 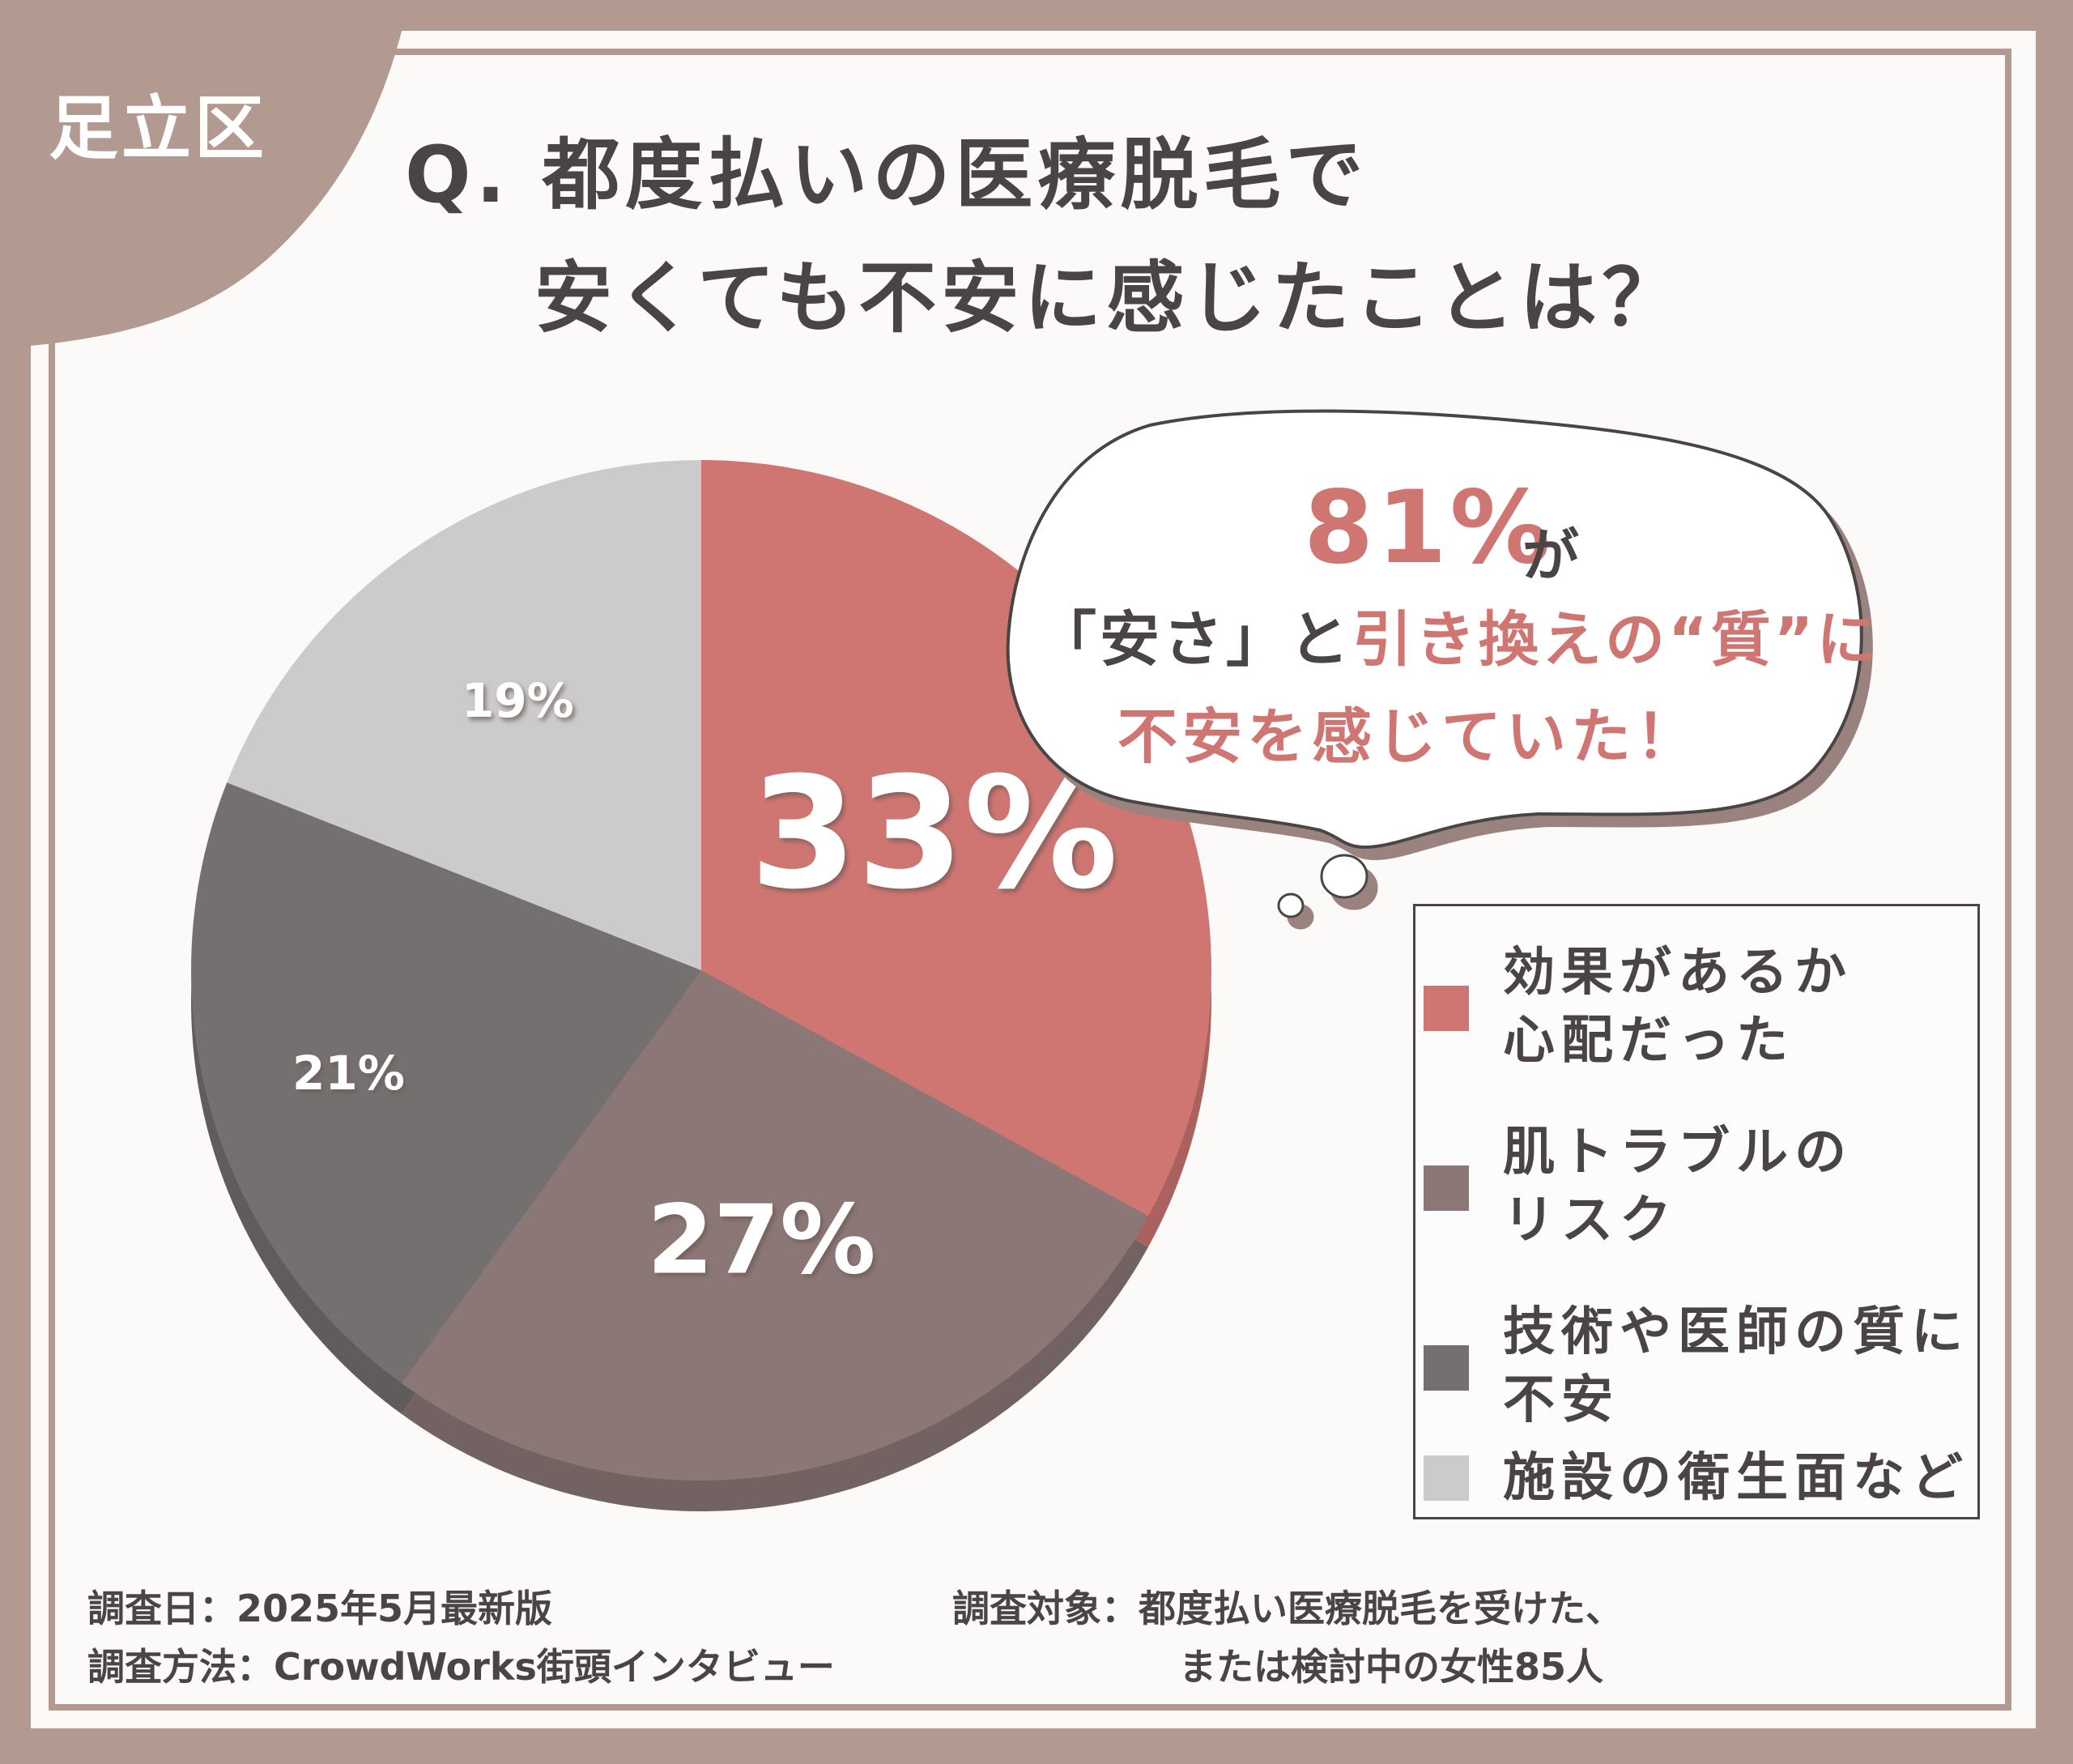 I want to click on footer-survey-target-line1: 調査対象：都度払い医療脱毛を受けた、, so click(x=1287, y=1608).